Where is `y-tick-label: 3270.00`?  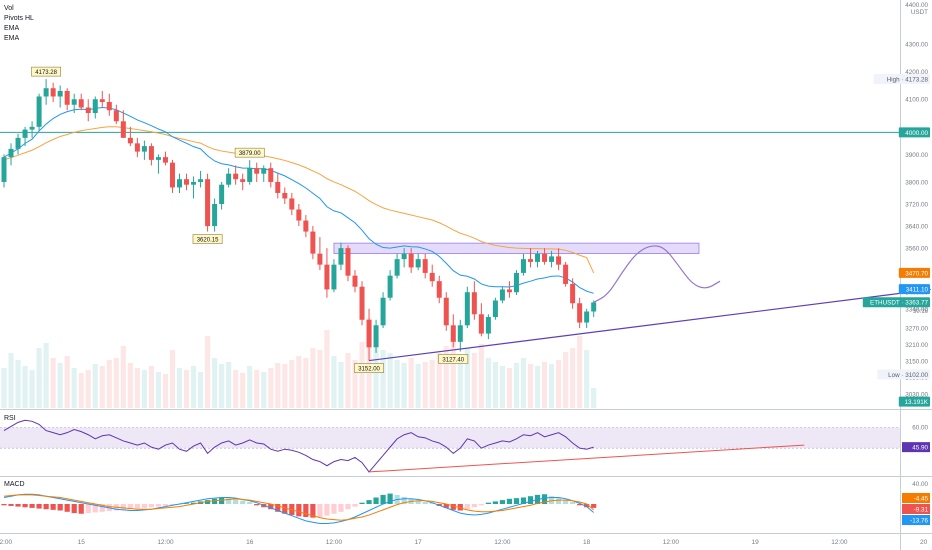
y-tick-label: 3270.00 is located at coordinates (916, 329).